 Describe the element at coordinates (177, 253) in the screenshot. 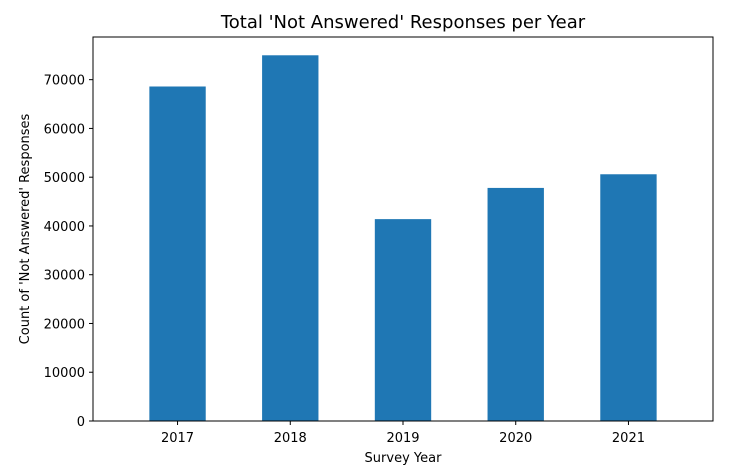

I see `bar-2017` at that location.